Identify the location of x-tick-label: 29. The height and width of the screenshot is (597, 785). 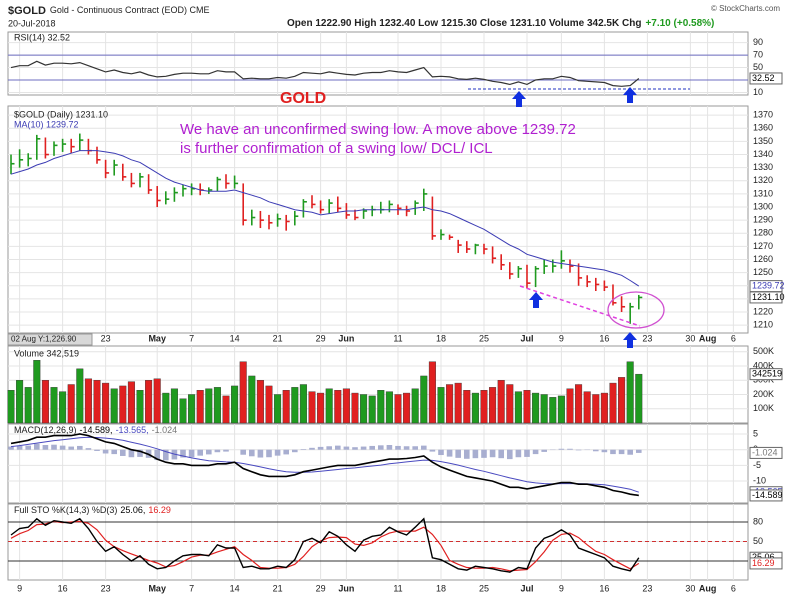
(321, 588).